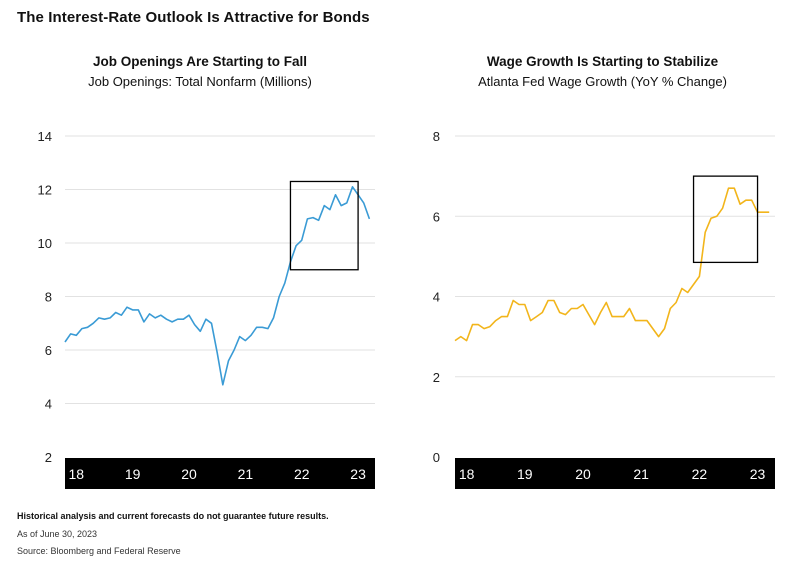 The image size is (805, 573). What do you see at coordinates (99, 551) in the screenshot?
I see `source-note: Source: Bloomberg and Federal Reserve` at bounding box center [99, 551].